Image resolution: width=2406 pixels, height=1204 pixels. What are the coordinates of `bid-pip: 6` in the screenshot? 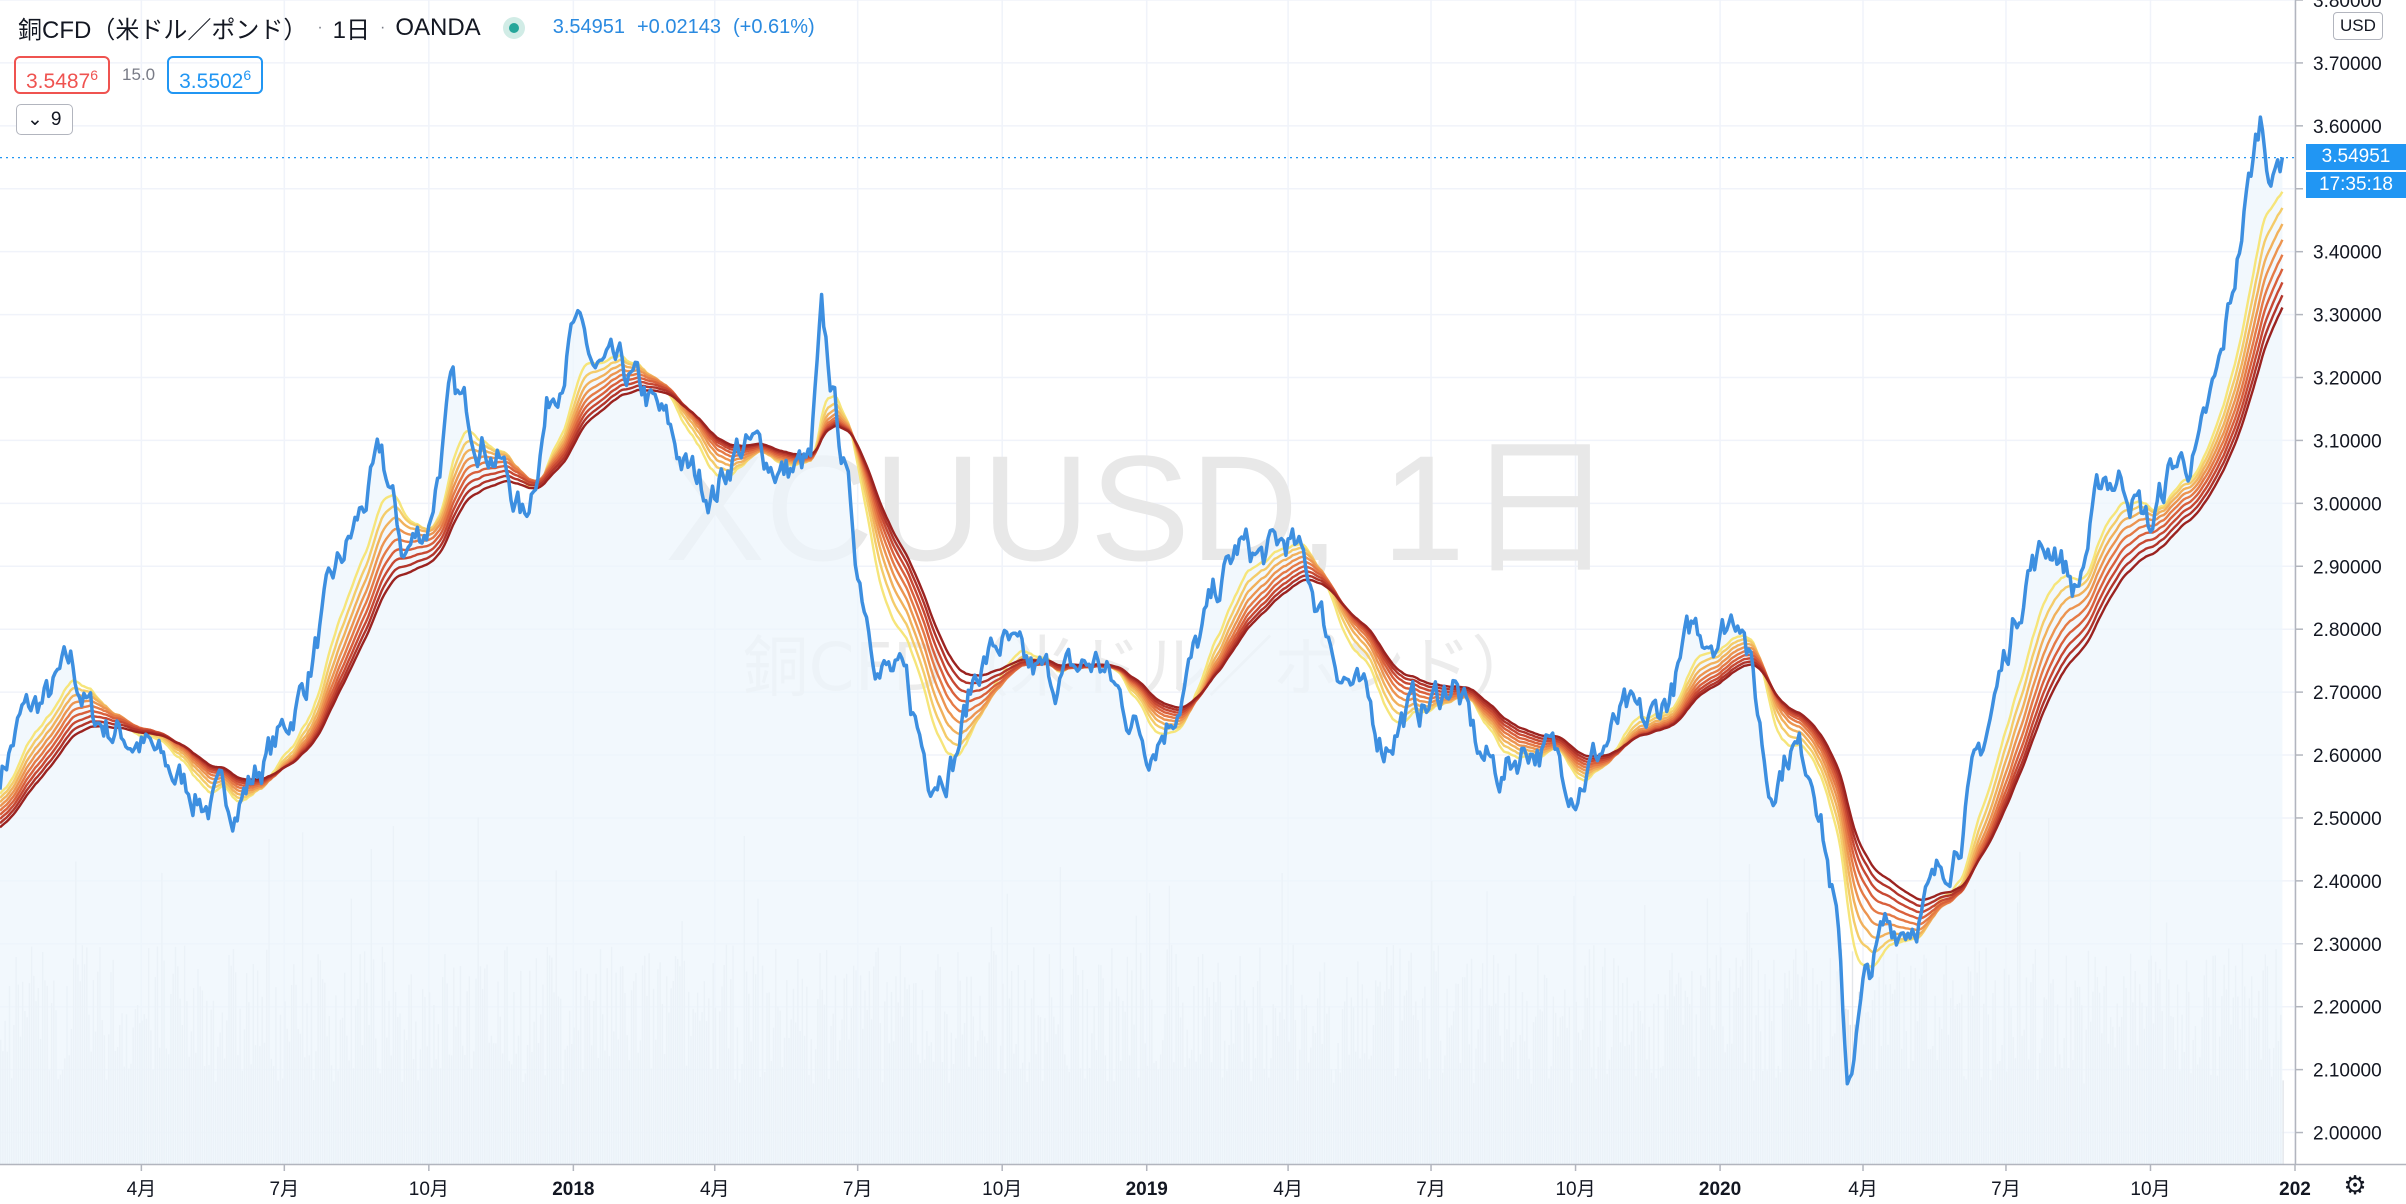 It's located at (94, 75).